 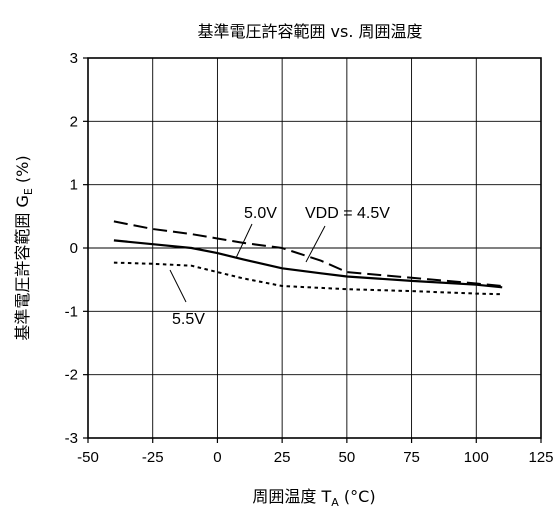 What do you see at coordinates (315, 452) in the screenshot?
I see `x-tick-labels: -50 -25 0 25 50 75 100 125` at bounding box center [315, 452].